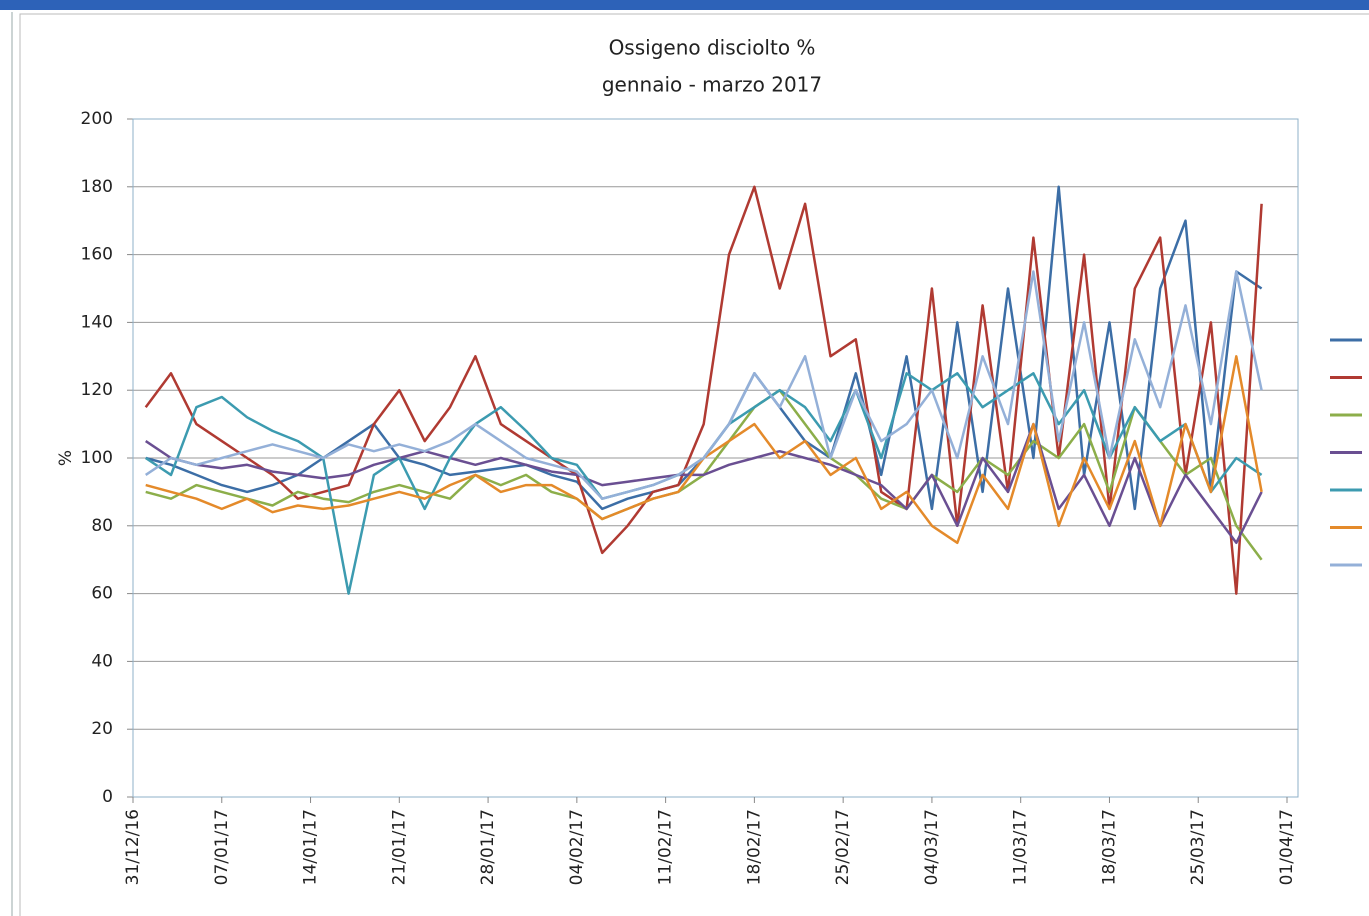 This screenshot has width=1369, height=916. What do you see at coordinates (1198, 847) in the screenshot?
I see `x-tick-label: 25/03/17` at bounding box center [1198, 847].